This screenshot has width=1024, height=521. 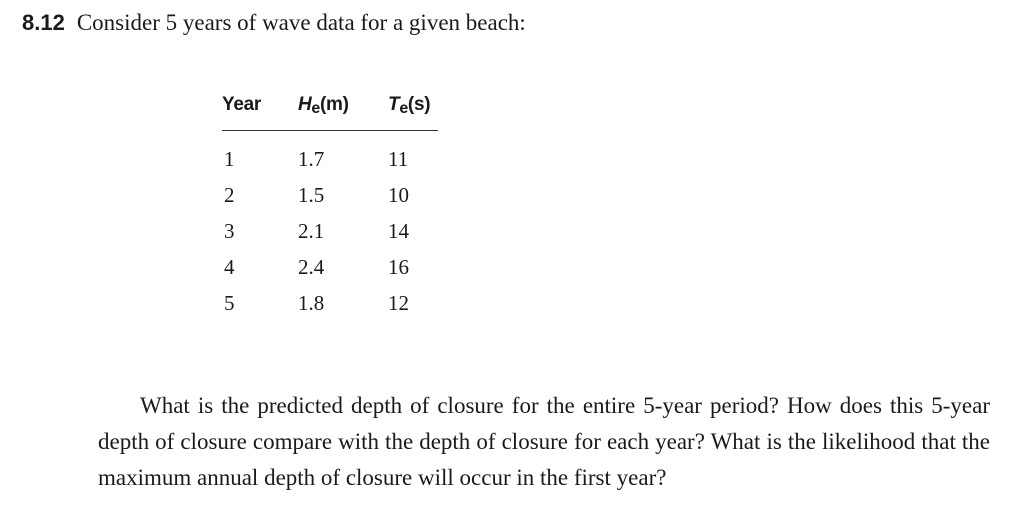 What do you see at coordinates (229, 158) in the screenshot?
I see `cell-year: 1` at bounding box center [229, 158].